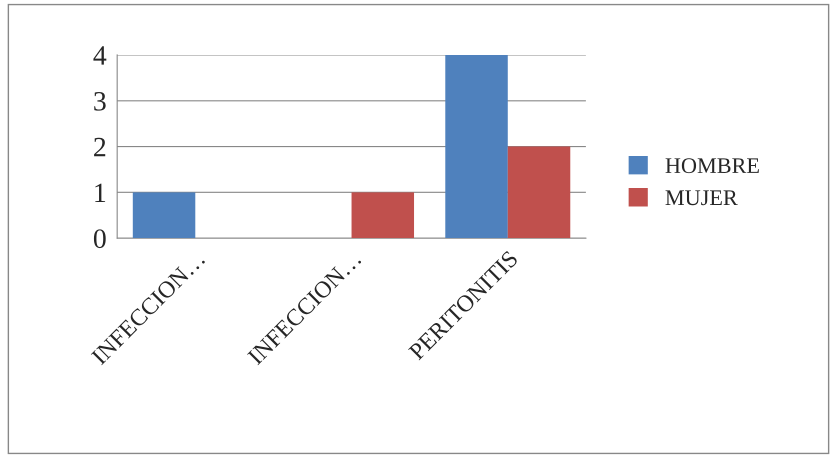 The width and height of the screenshot is (837, 458). Describe the element at coordinates (712, 166) in the screenshot. I see `legend-label: HOMBRE` at that location.